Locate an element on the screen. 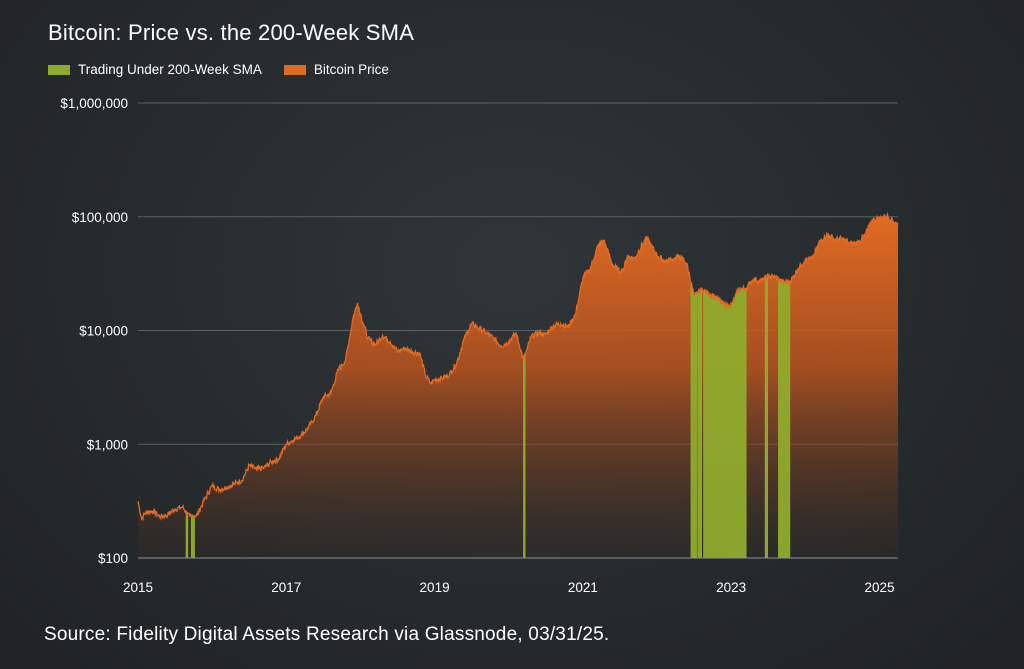  x-tick-label-1: 2017 is located at coordinates (286, 587).